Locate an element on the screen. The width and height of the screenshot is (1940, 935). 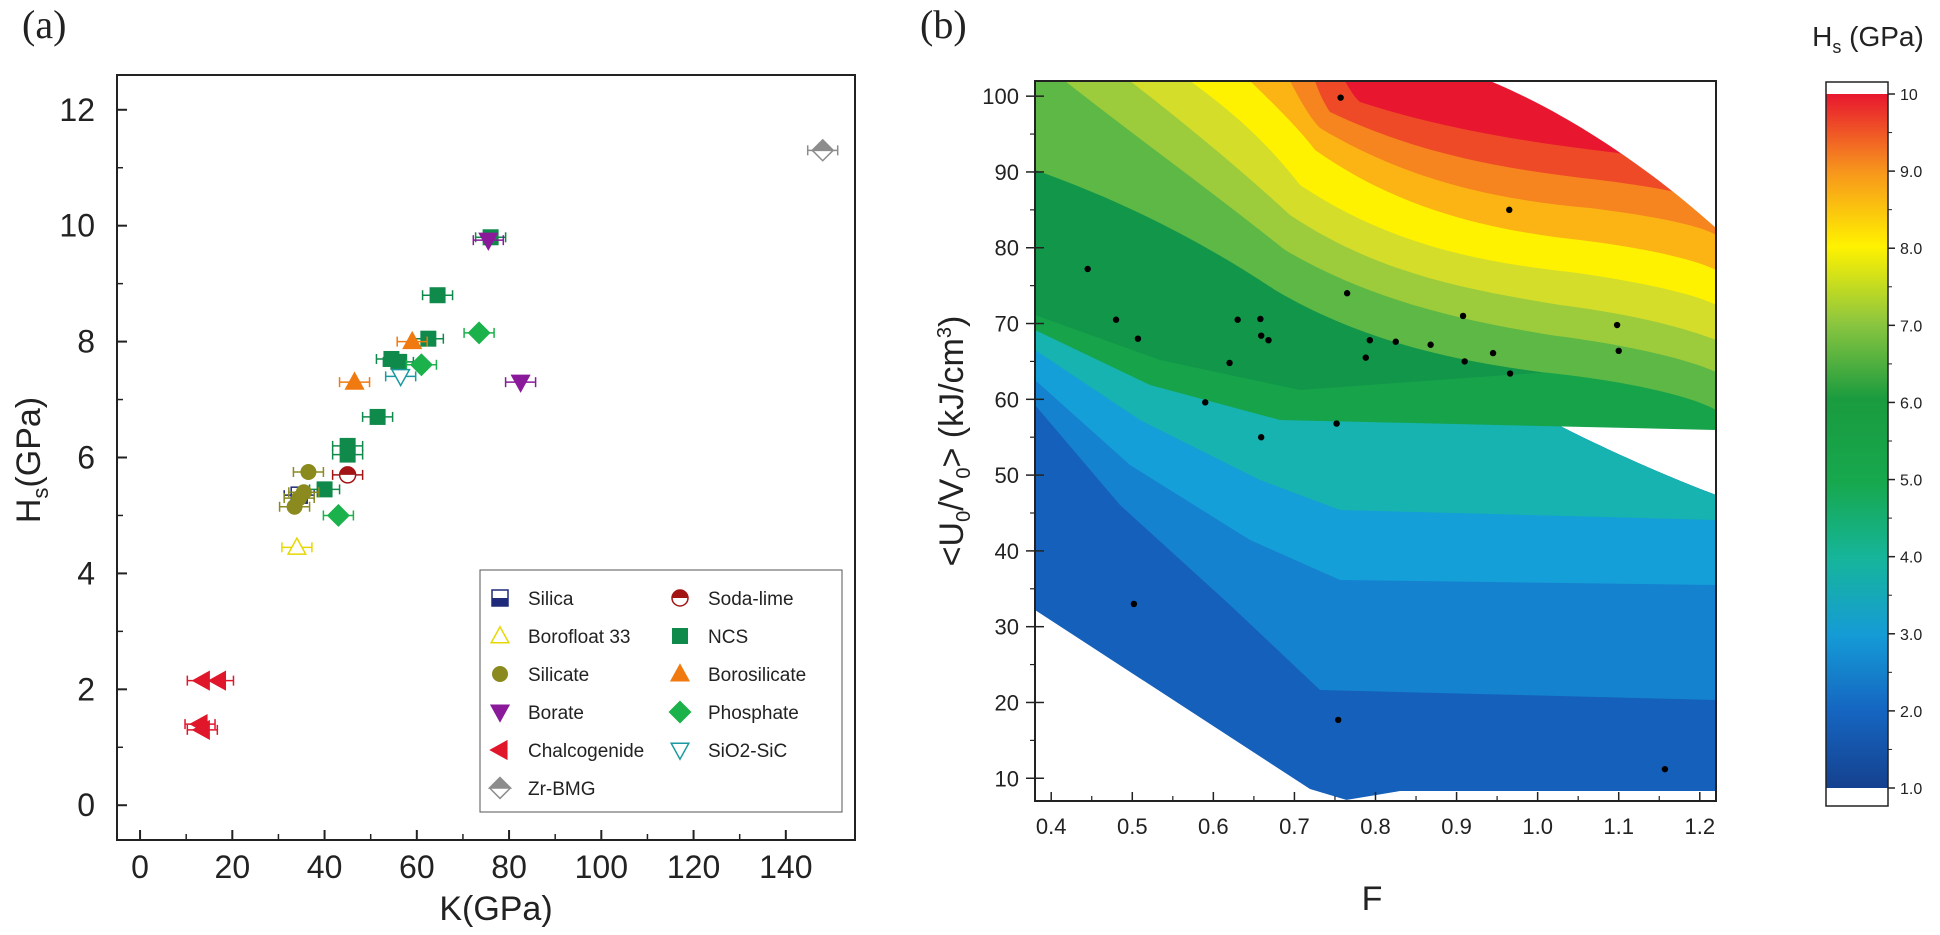
panel-a-y-tick-label: 8 is located at coordinates (86, 342).